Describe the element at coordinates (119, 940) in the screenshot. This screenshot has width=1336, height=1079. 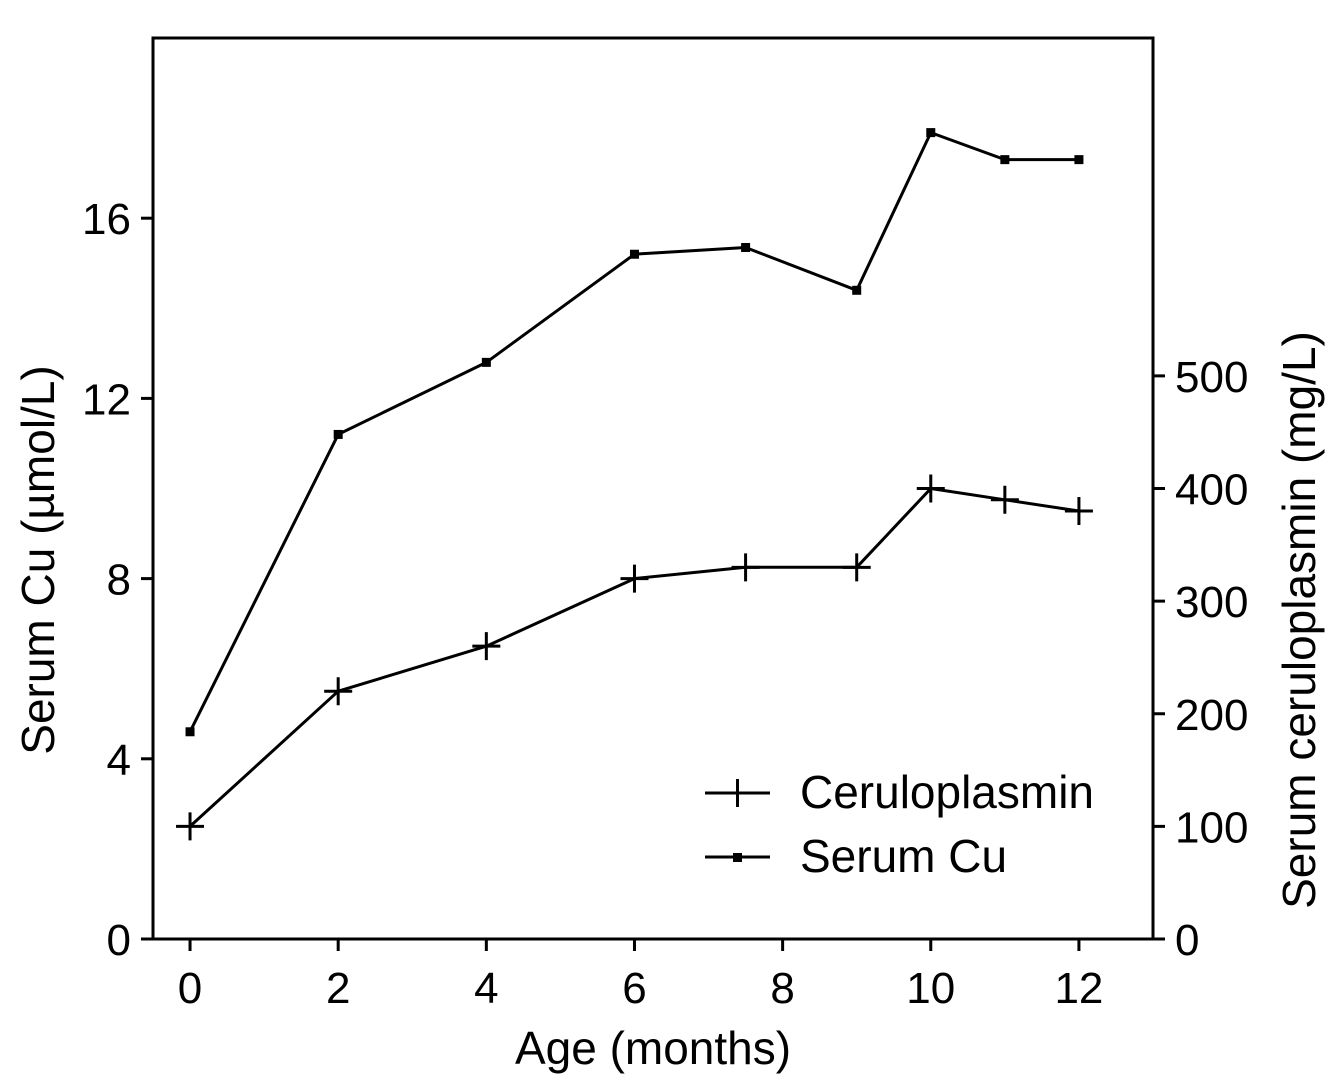
I see `left-y-tick-label: 0` at that location.